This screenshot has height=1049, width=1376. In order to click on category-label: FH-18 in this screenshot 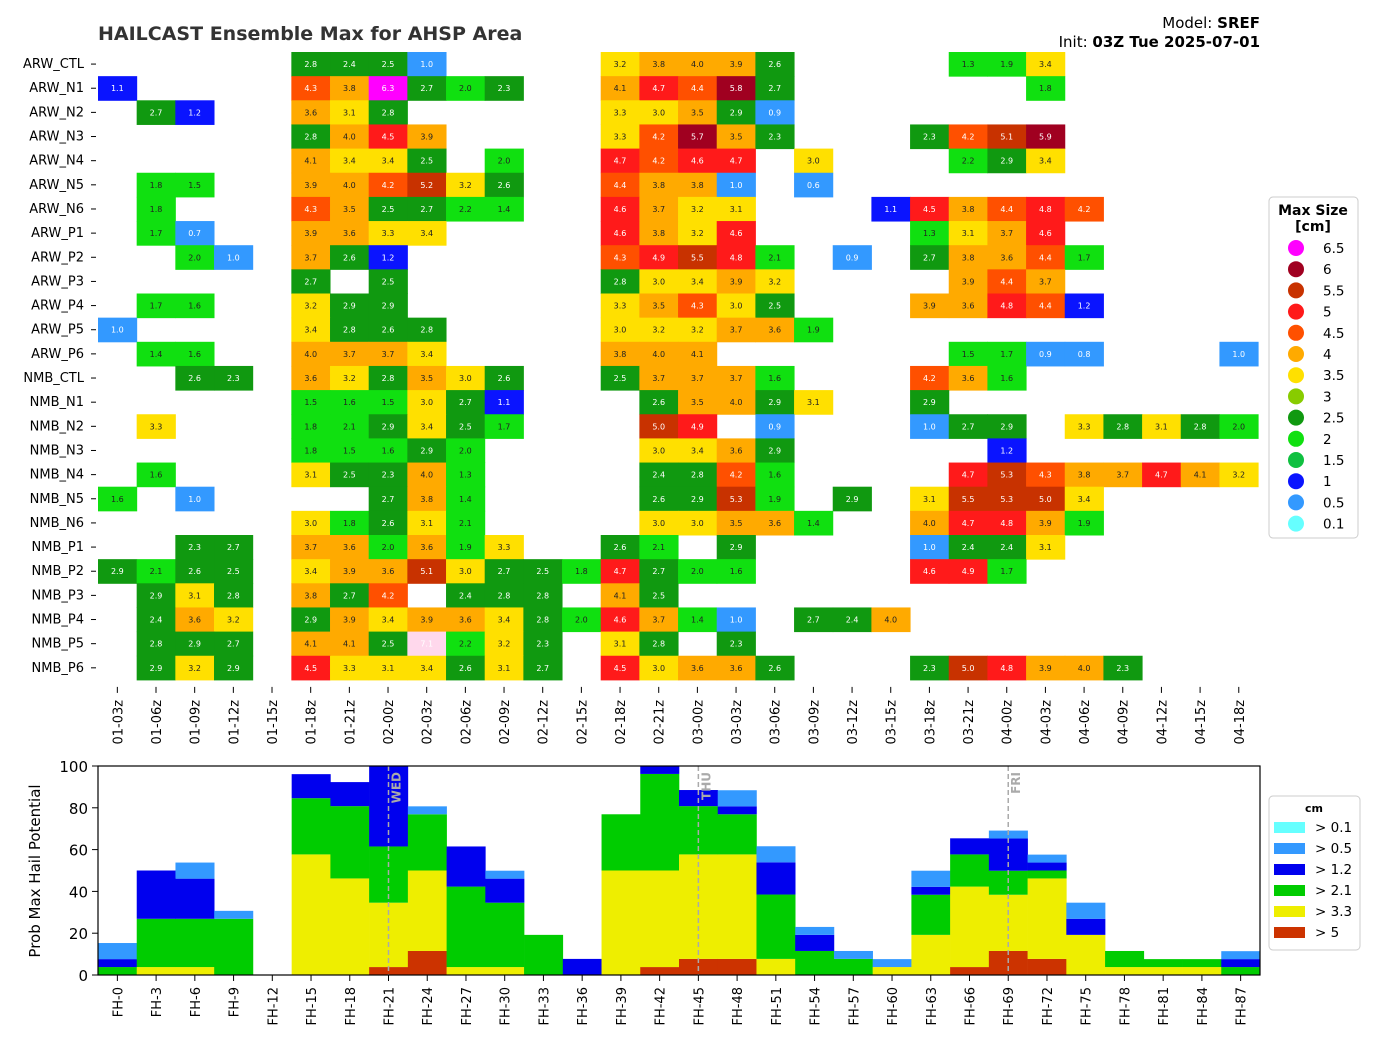, I will do `click(351, 1006)`.